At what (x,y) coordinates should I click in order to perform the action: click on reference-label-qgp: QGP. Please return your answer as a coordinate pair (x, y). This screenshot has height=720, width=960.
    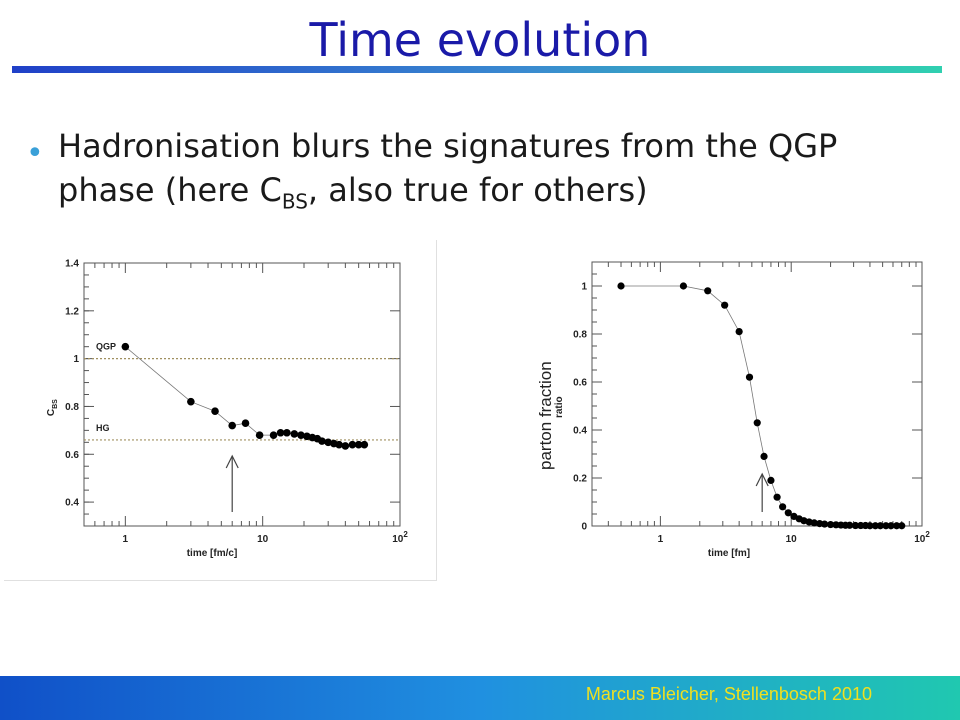
    Looking at the image, I should click on (106, 347).